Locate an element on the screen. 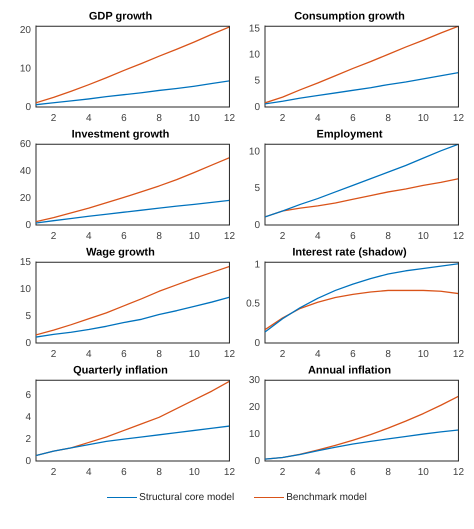  y-tick-label: 2 is located at coordinates (28, 439).